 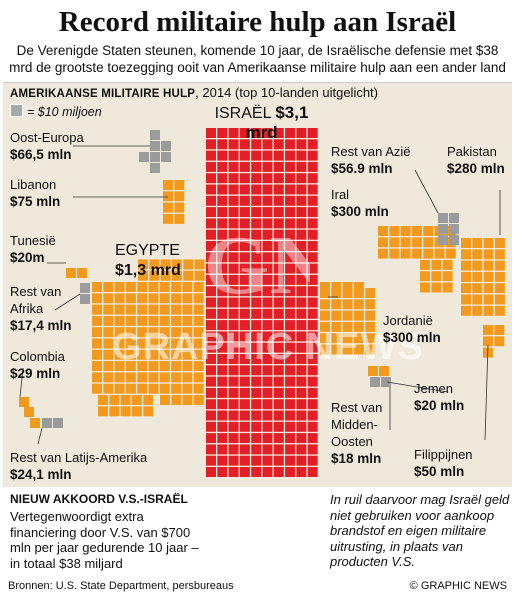 What do you see at coordinates (27, 257) in the screenshot?
I see `label-tunesie-value: $20m` at bounding box center [27, 257].